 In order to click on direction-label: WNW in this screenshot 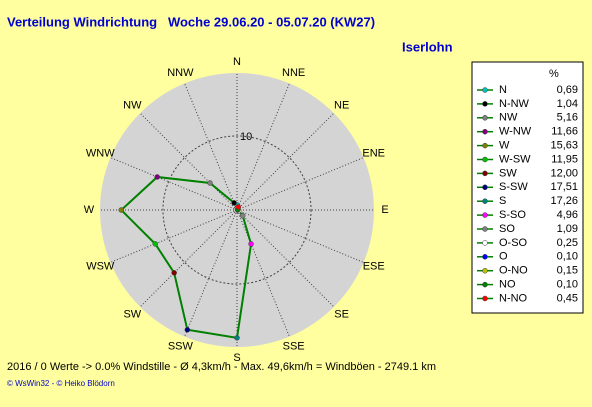, I will do `click(100, 153)`.